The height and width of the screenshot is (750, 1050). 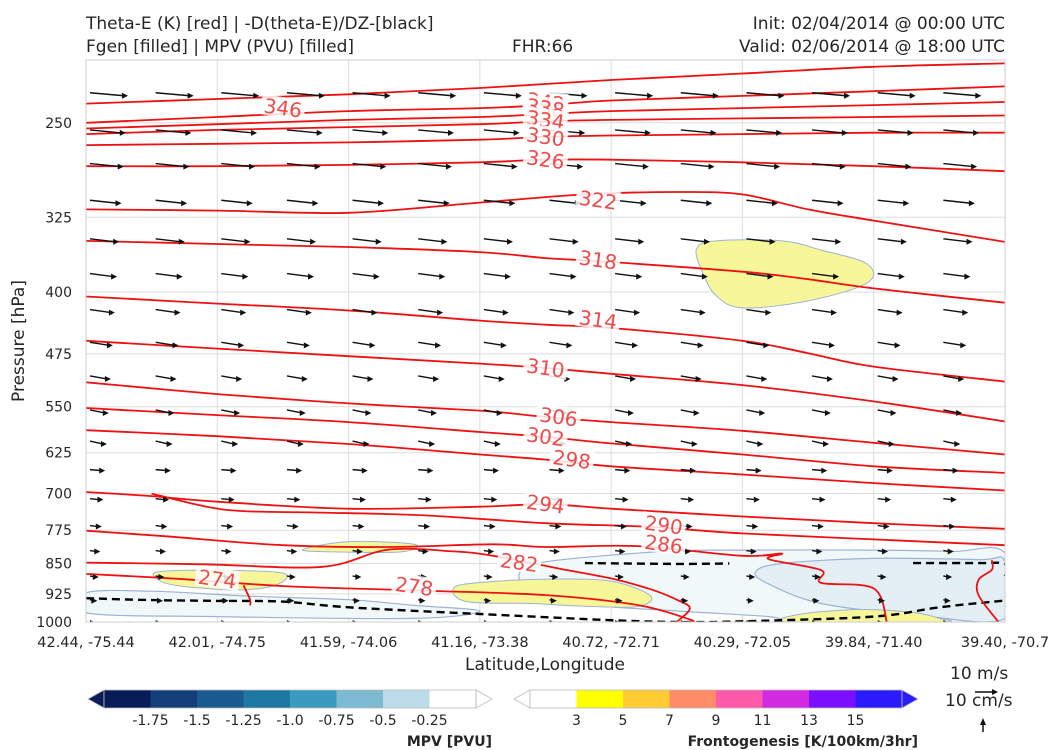 What do you see at coordinates (669, 721) in the screenshot?
I see `colorbar-tick-label: 7` at bounding box center [669, 721].